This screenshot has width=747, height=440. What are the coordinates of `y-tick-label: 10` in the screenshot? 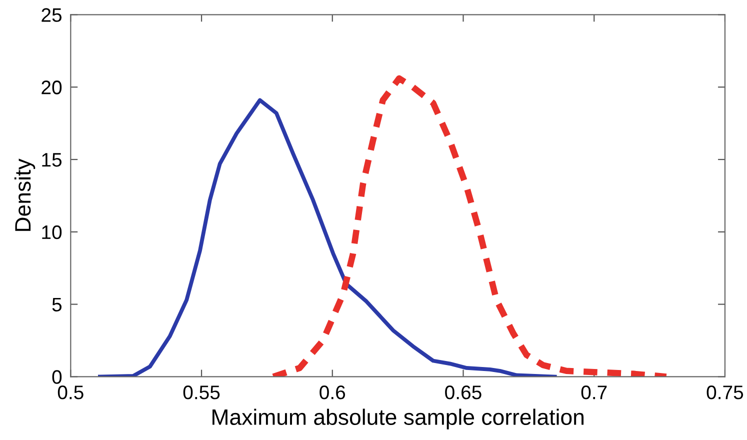 It's located at (52, 232).